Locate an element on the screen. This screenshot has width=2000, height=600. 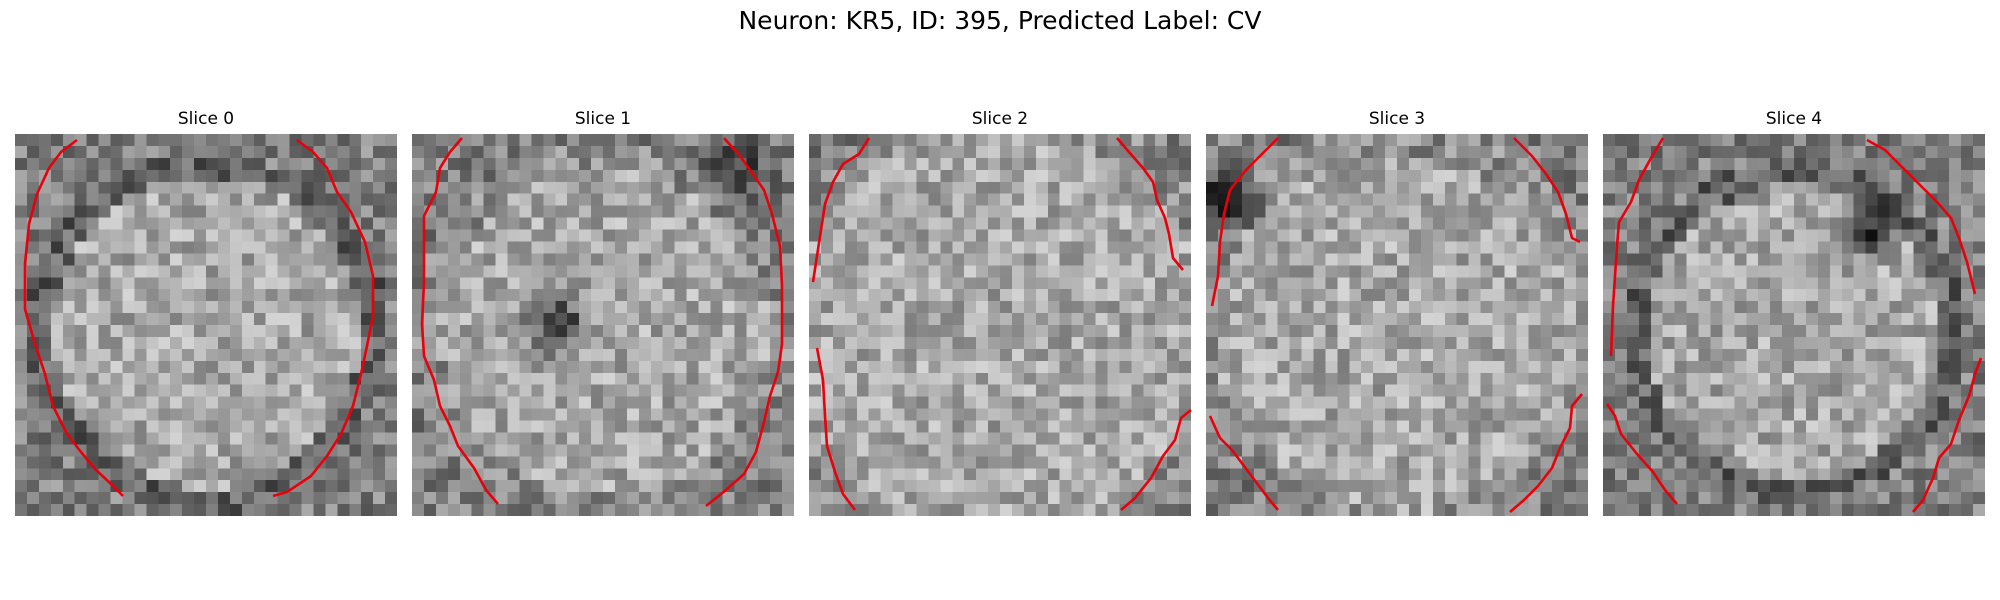
slice-title: Slice 4 is located at coordinates (1794, 119).